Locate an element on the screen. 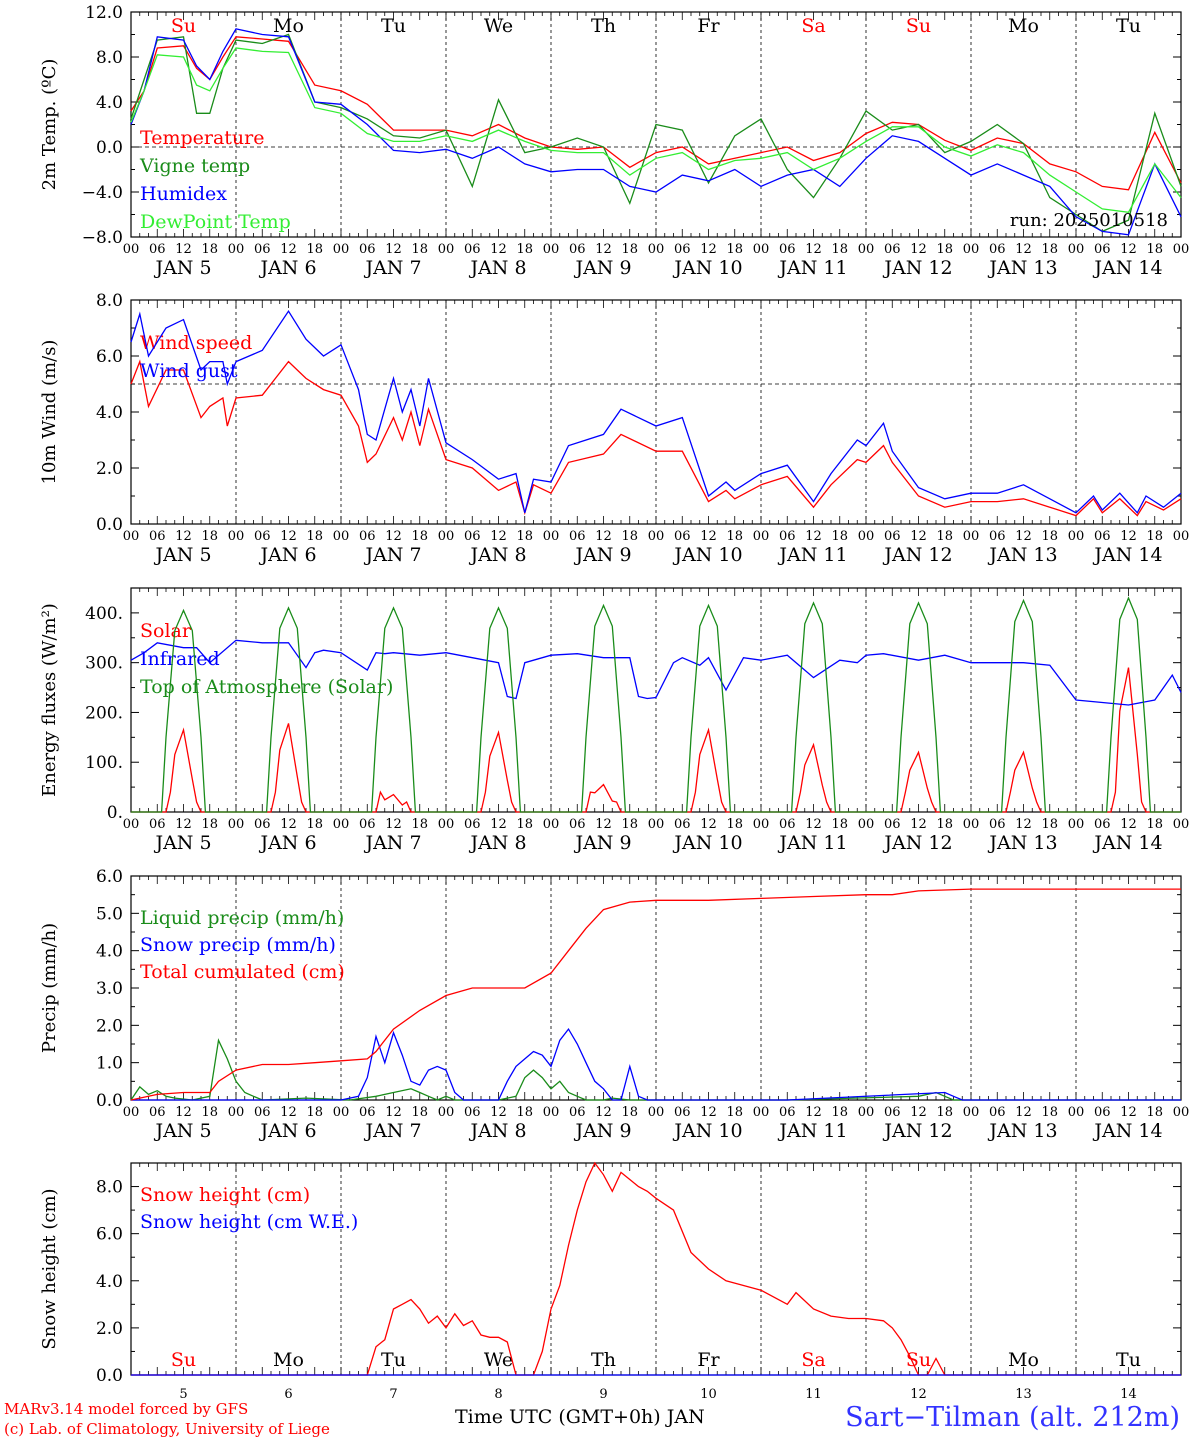 The height and width of the screenshot is (1440, 1194). weekday-label: Su is located at coordinates (183, 26).